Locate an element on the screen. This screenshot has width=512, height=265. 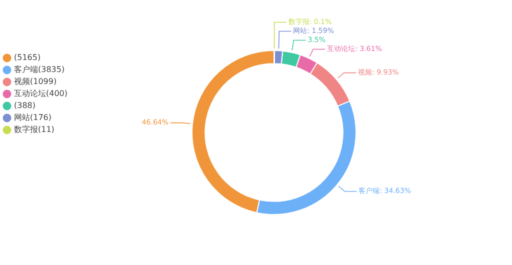
text: (400) is located at coordinates (57, 93).